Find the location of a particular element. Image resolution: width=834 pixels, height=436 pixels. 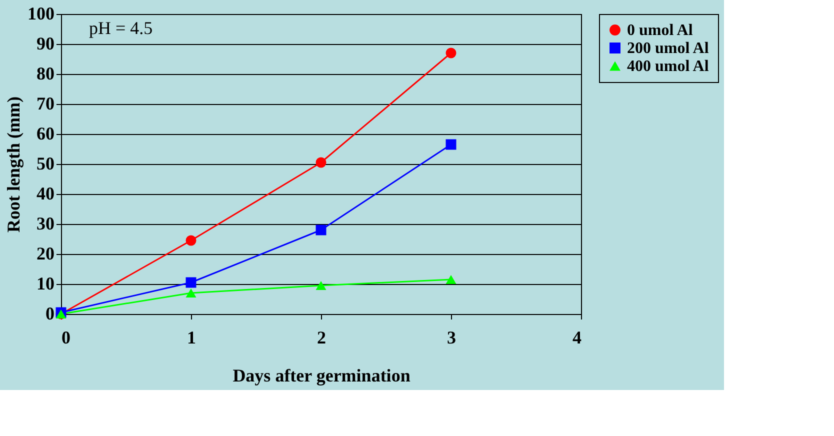

y-tick-label: 60 is located at coordinates (45, 134).